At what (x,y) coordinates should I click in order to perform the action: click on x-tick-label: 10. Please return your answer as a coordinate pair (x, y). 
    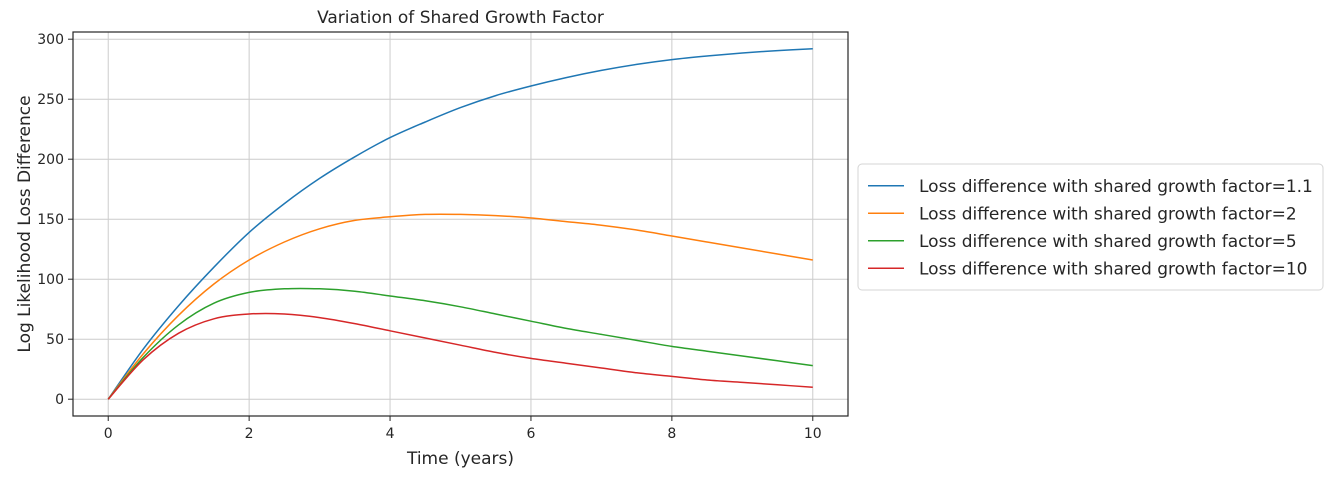
    Looking at the image, I should click on (813, 434).